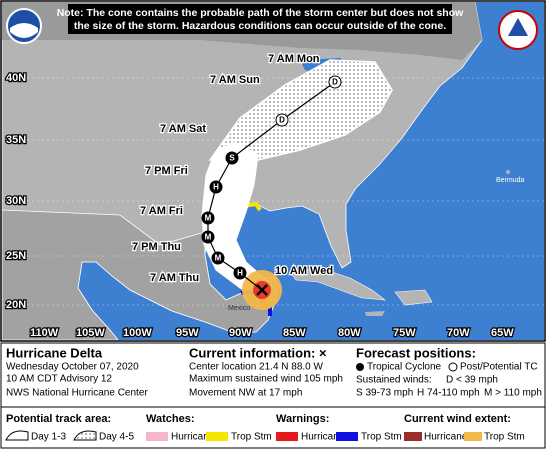 Image resolution: width=546 pixels, height=449 pixels. Describe the element at coordinates (458, 333) in the screenshot. I see `lon-label: 70W` at that location.